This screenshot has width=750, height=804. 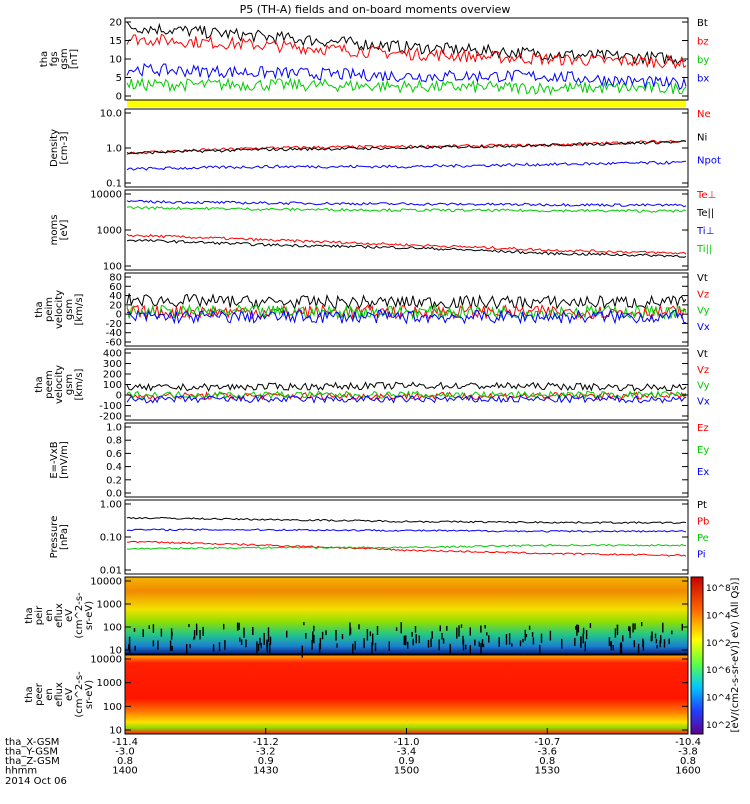 What do you see at coordinates (64, 230) in the screenshot?
I see `panel-ylabel: [eV]` at bounding box center [64, 230].